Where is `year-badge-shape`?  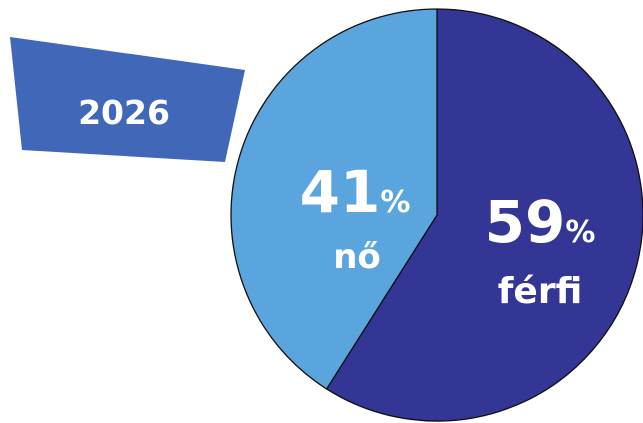 year-badge-shape is located at coordinates (127, 99).